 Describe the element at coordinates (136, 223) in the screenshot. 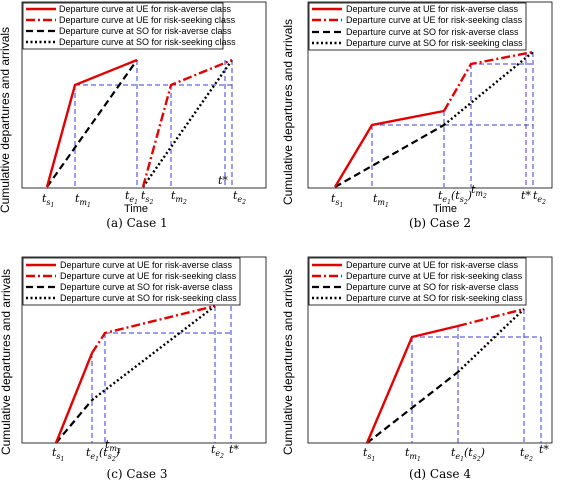

I see `panel-caption: (a) Case 1` at that location.